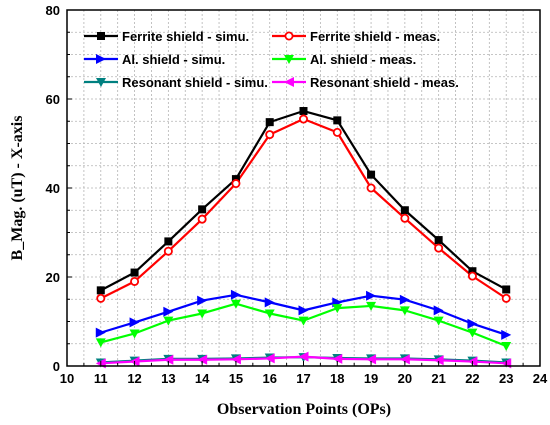 The image size is (550, 425). Describe the element at coordinates (303, 378) in the screenshot. I see `x-tick-label: 17` at that location.